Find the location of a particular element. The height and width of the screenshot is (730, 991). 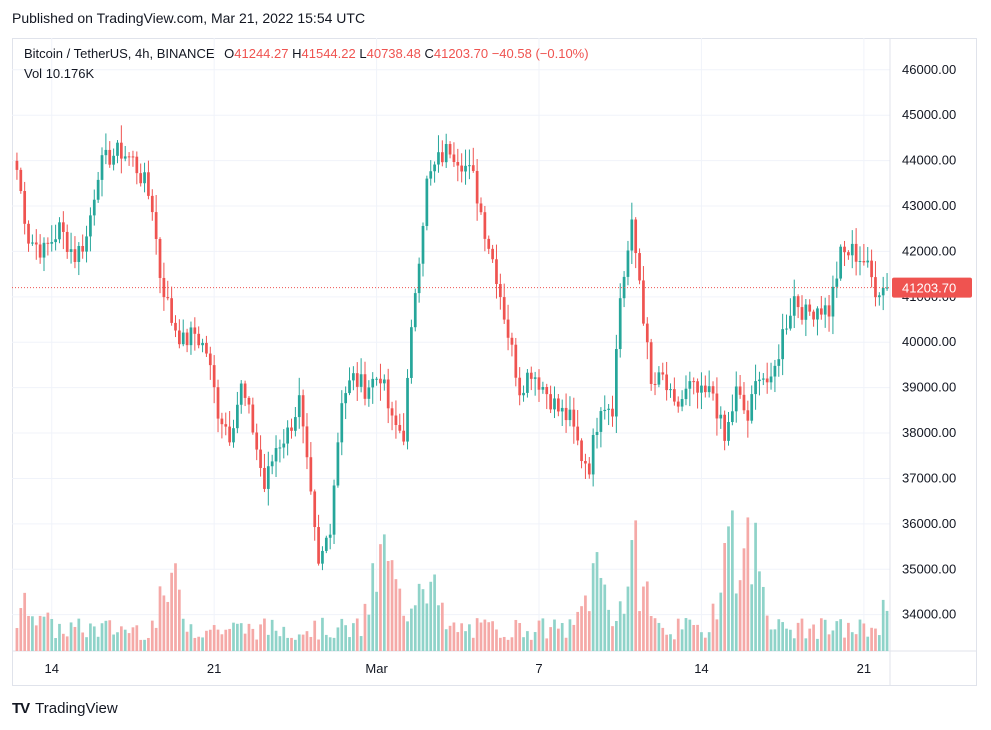

tradingview-brand: TV TradingView is located at coordinates (65, 708).